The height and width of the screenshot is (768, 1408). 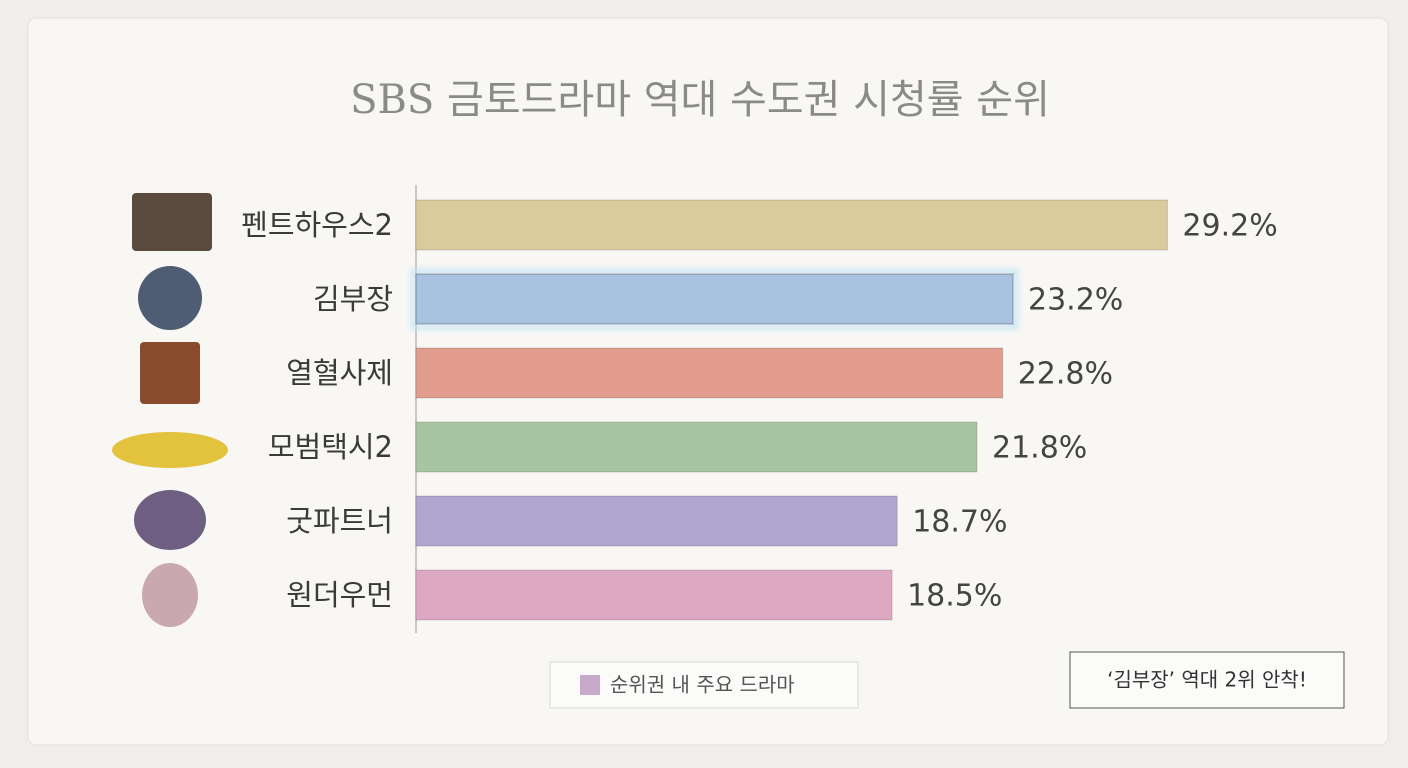 I want to click on legend-swatch, so click(x=590, y=685).